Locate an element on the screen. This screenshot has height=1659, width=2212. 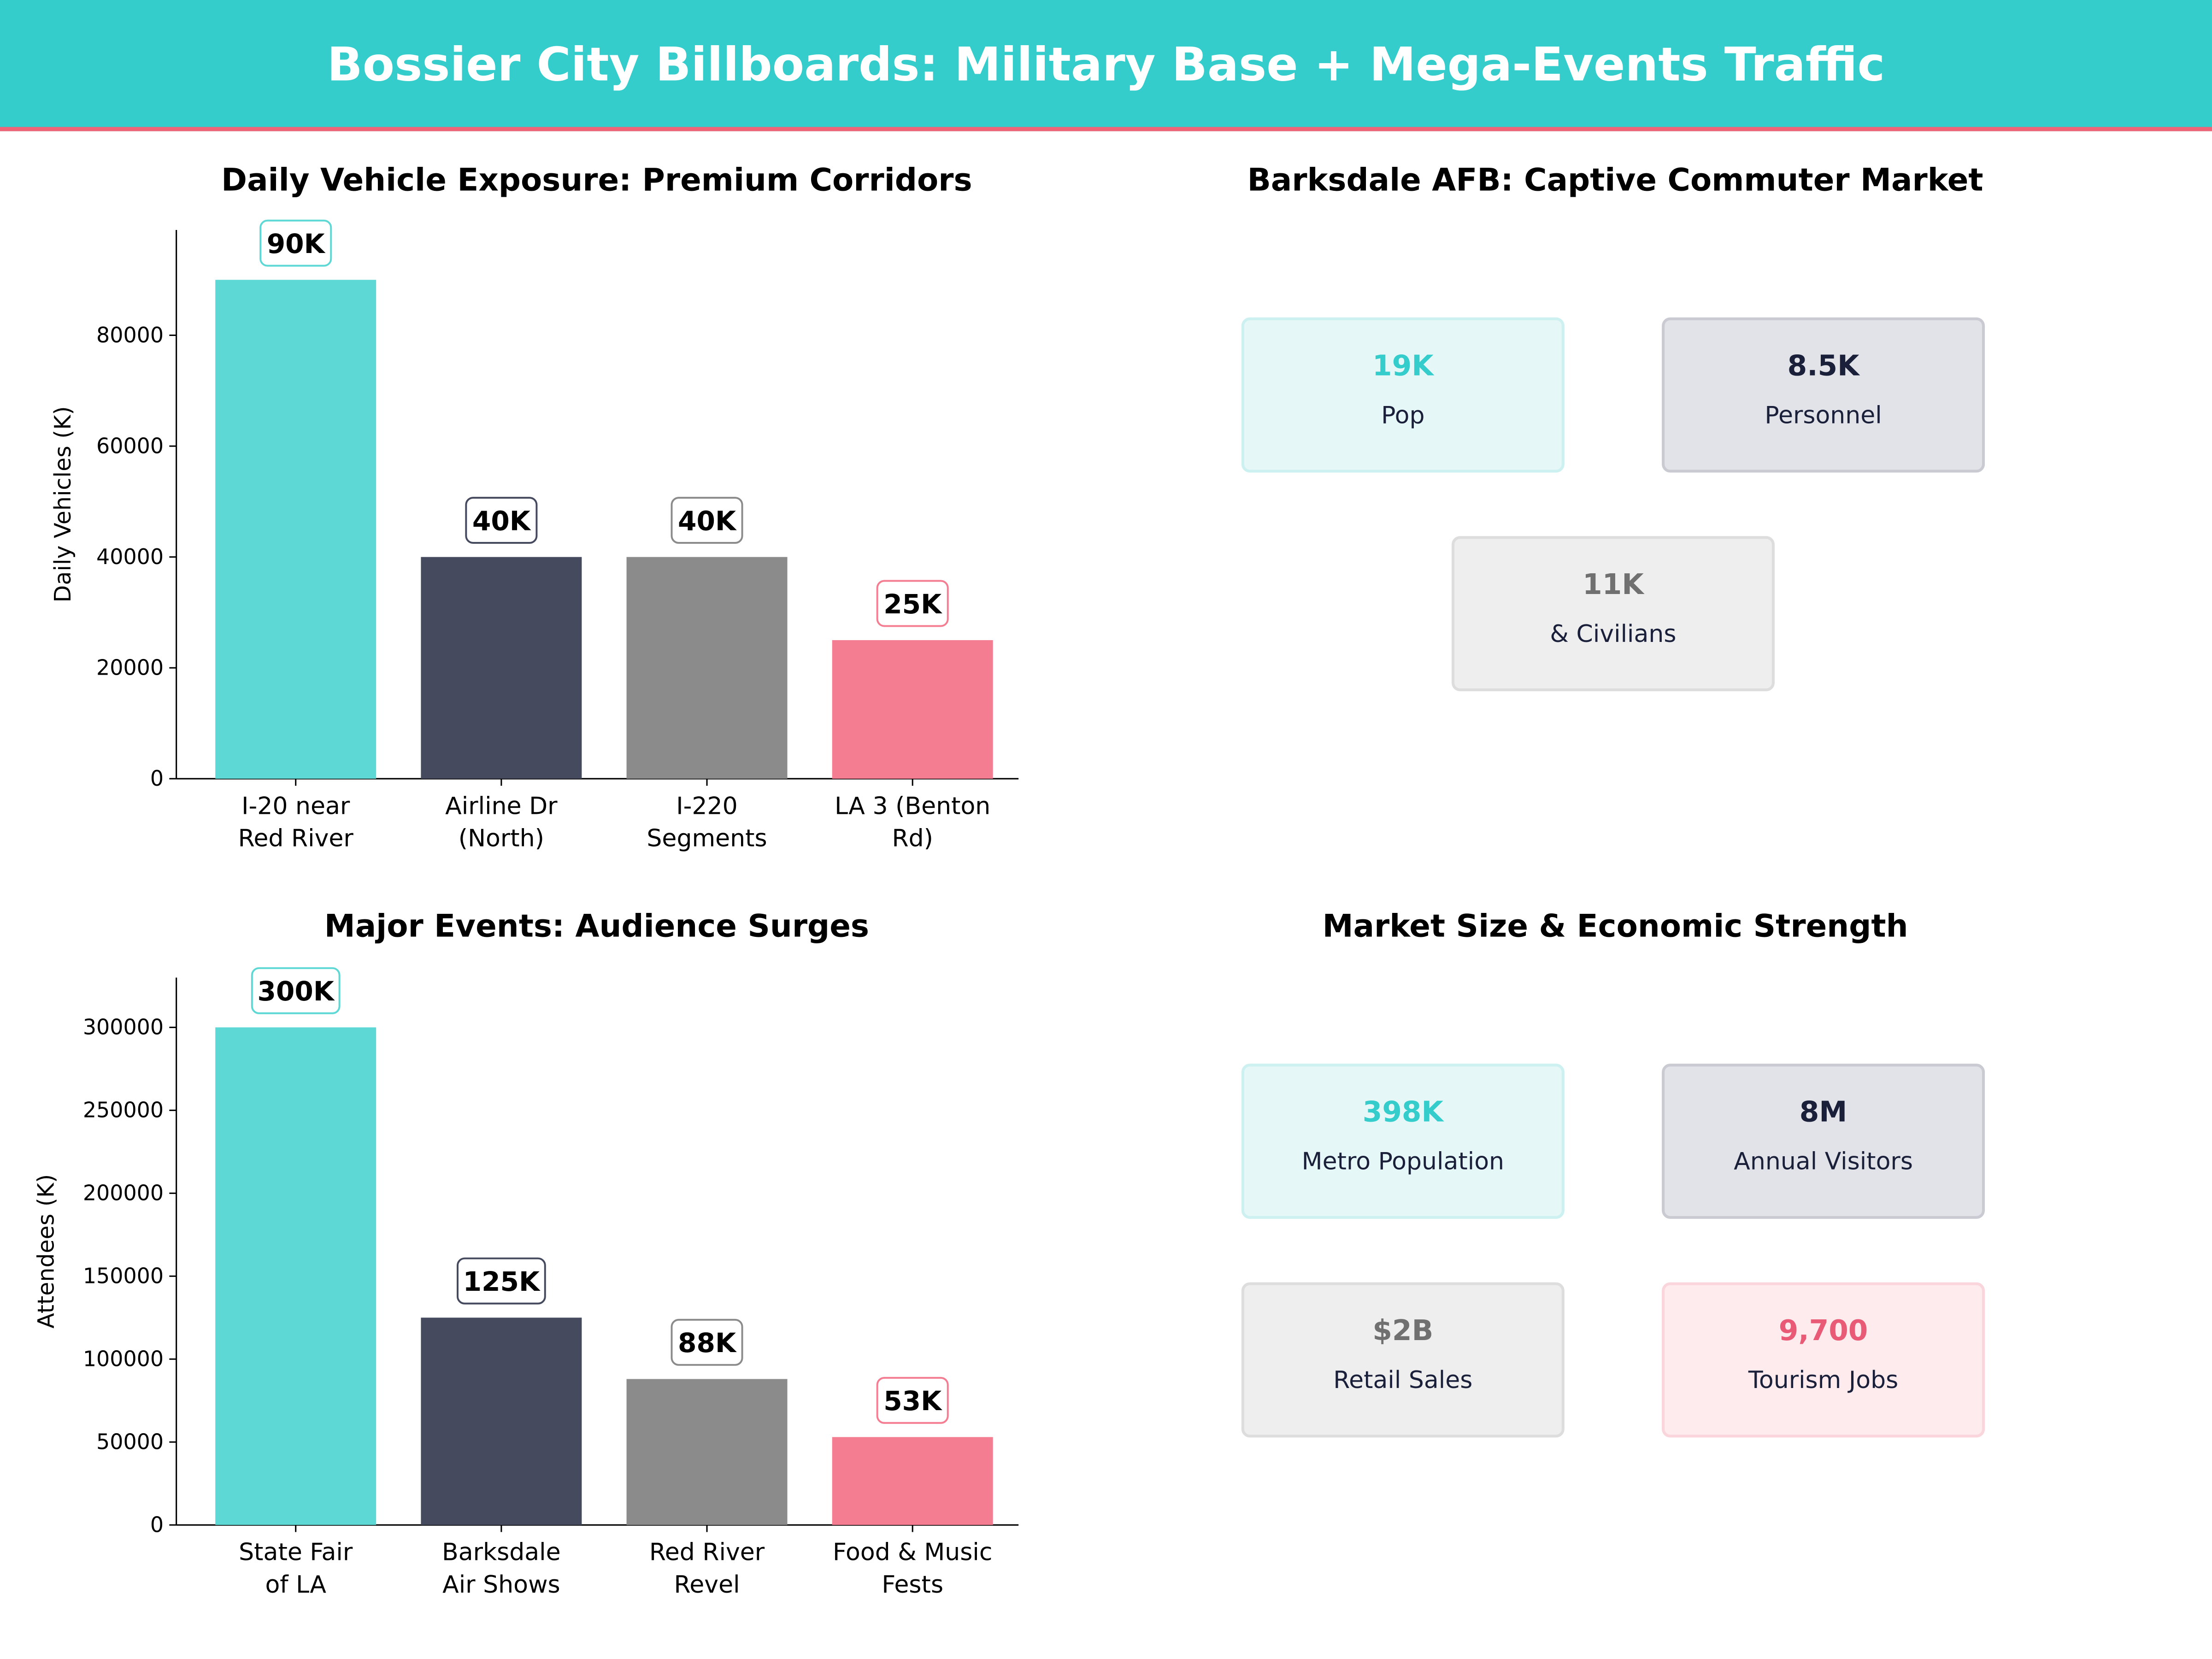
kpi-value: 9,700 is located at coordinates (1823, 1330).